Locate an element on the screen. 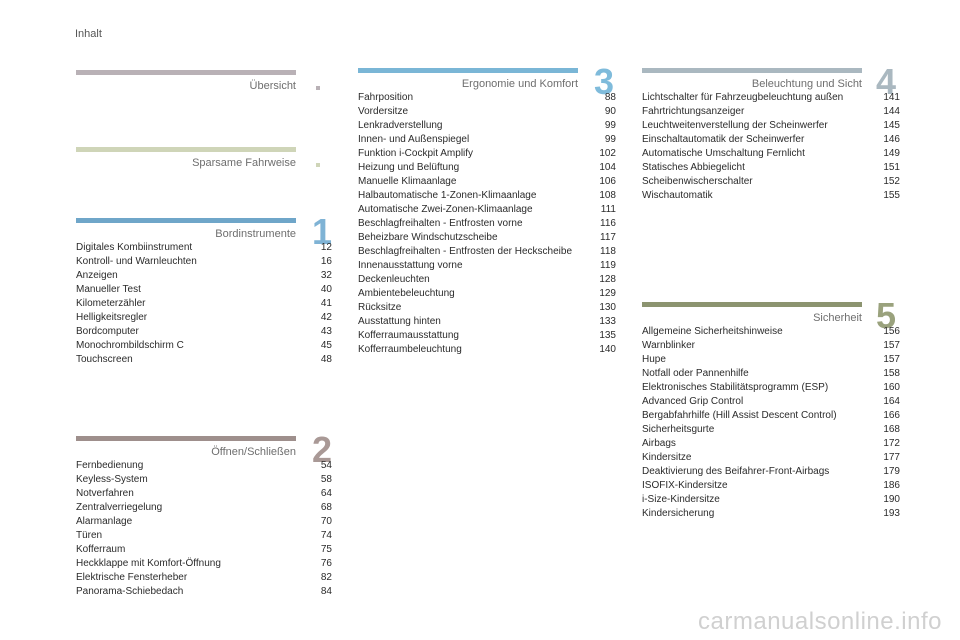 Image resolution: width=960 pixels, height=640 pixels. toc-entry: Rücksitze 130 is located at coordinates (487, 308).